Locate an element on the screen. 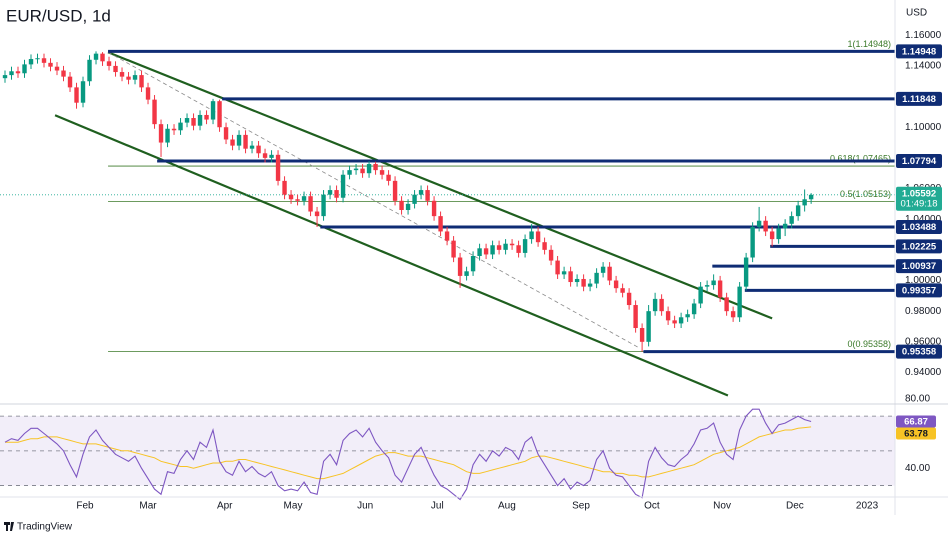 The width and height of the screenshot is (948, 536). x-tick-label: Oct is located at coordinates (652, 506).